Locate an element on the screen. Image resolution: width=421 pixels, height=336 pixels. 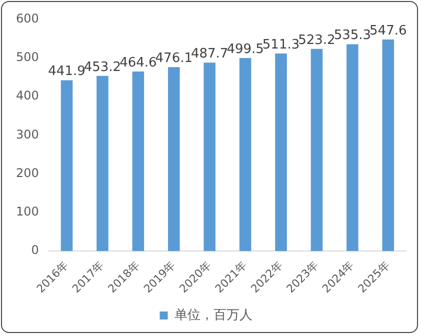
data-label: 453.2 is located at coordinates (103, 67).